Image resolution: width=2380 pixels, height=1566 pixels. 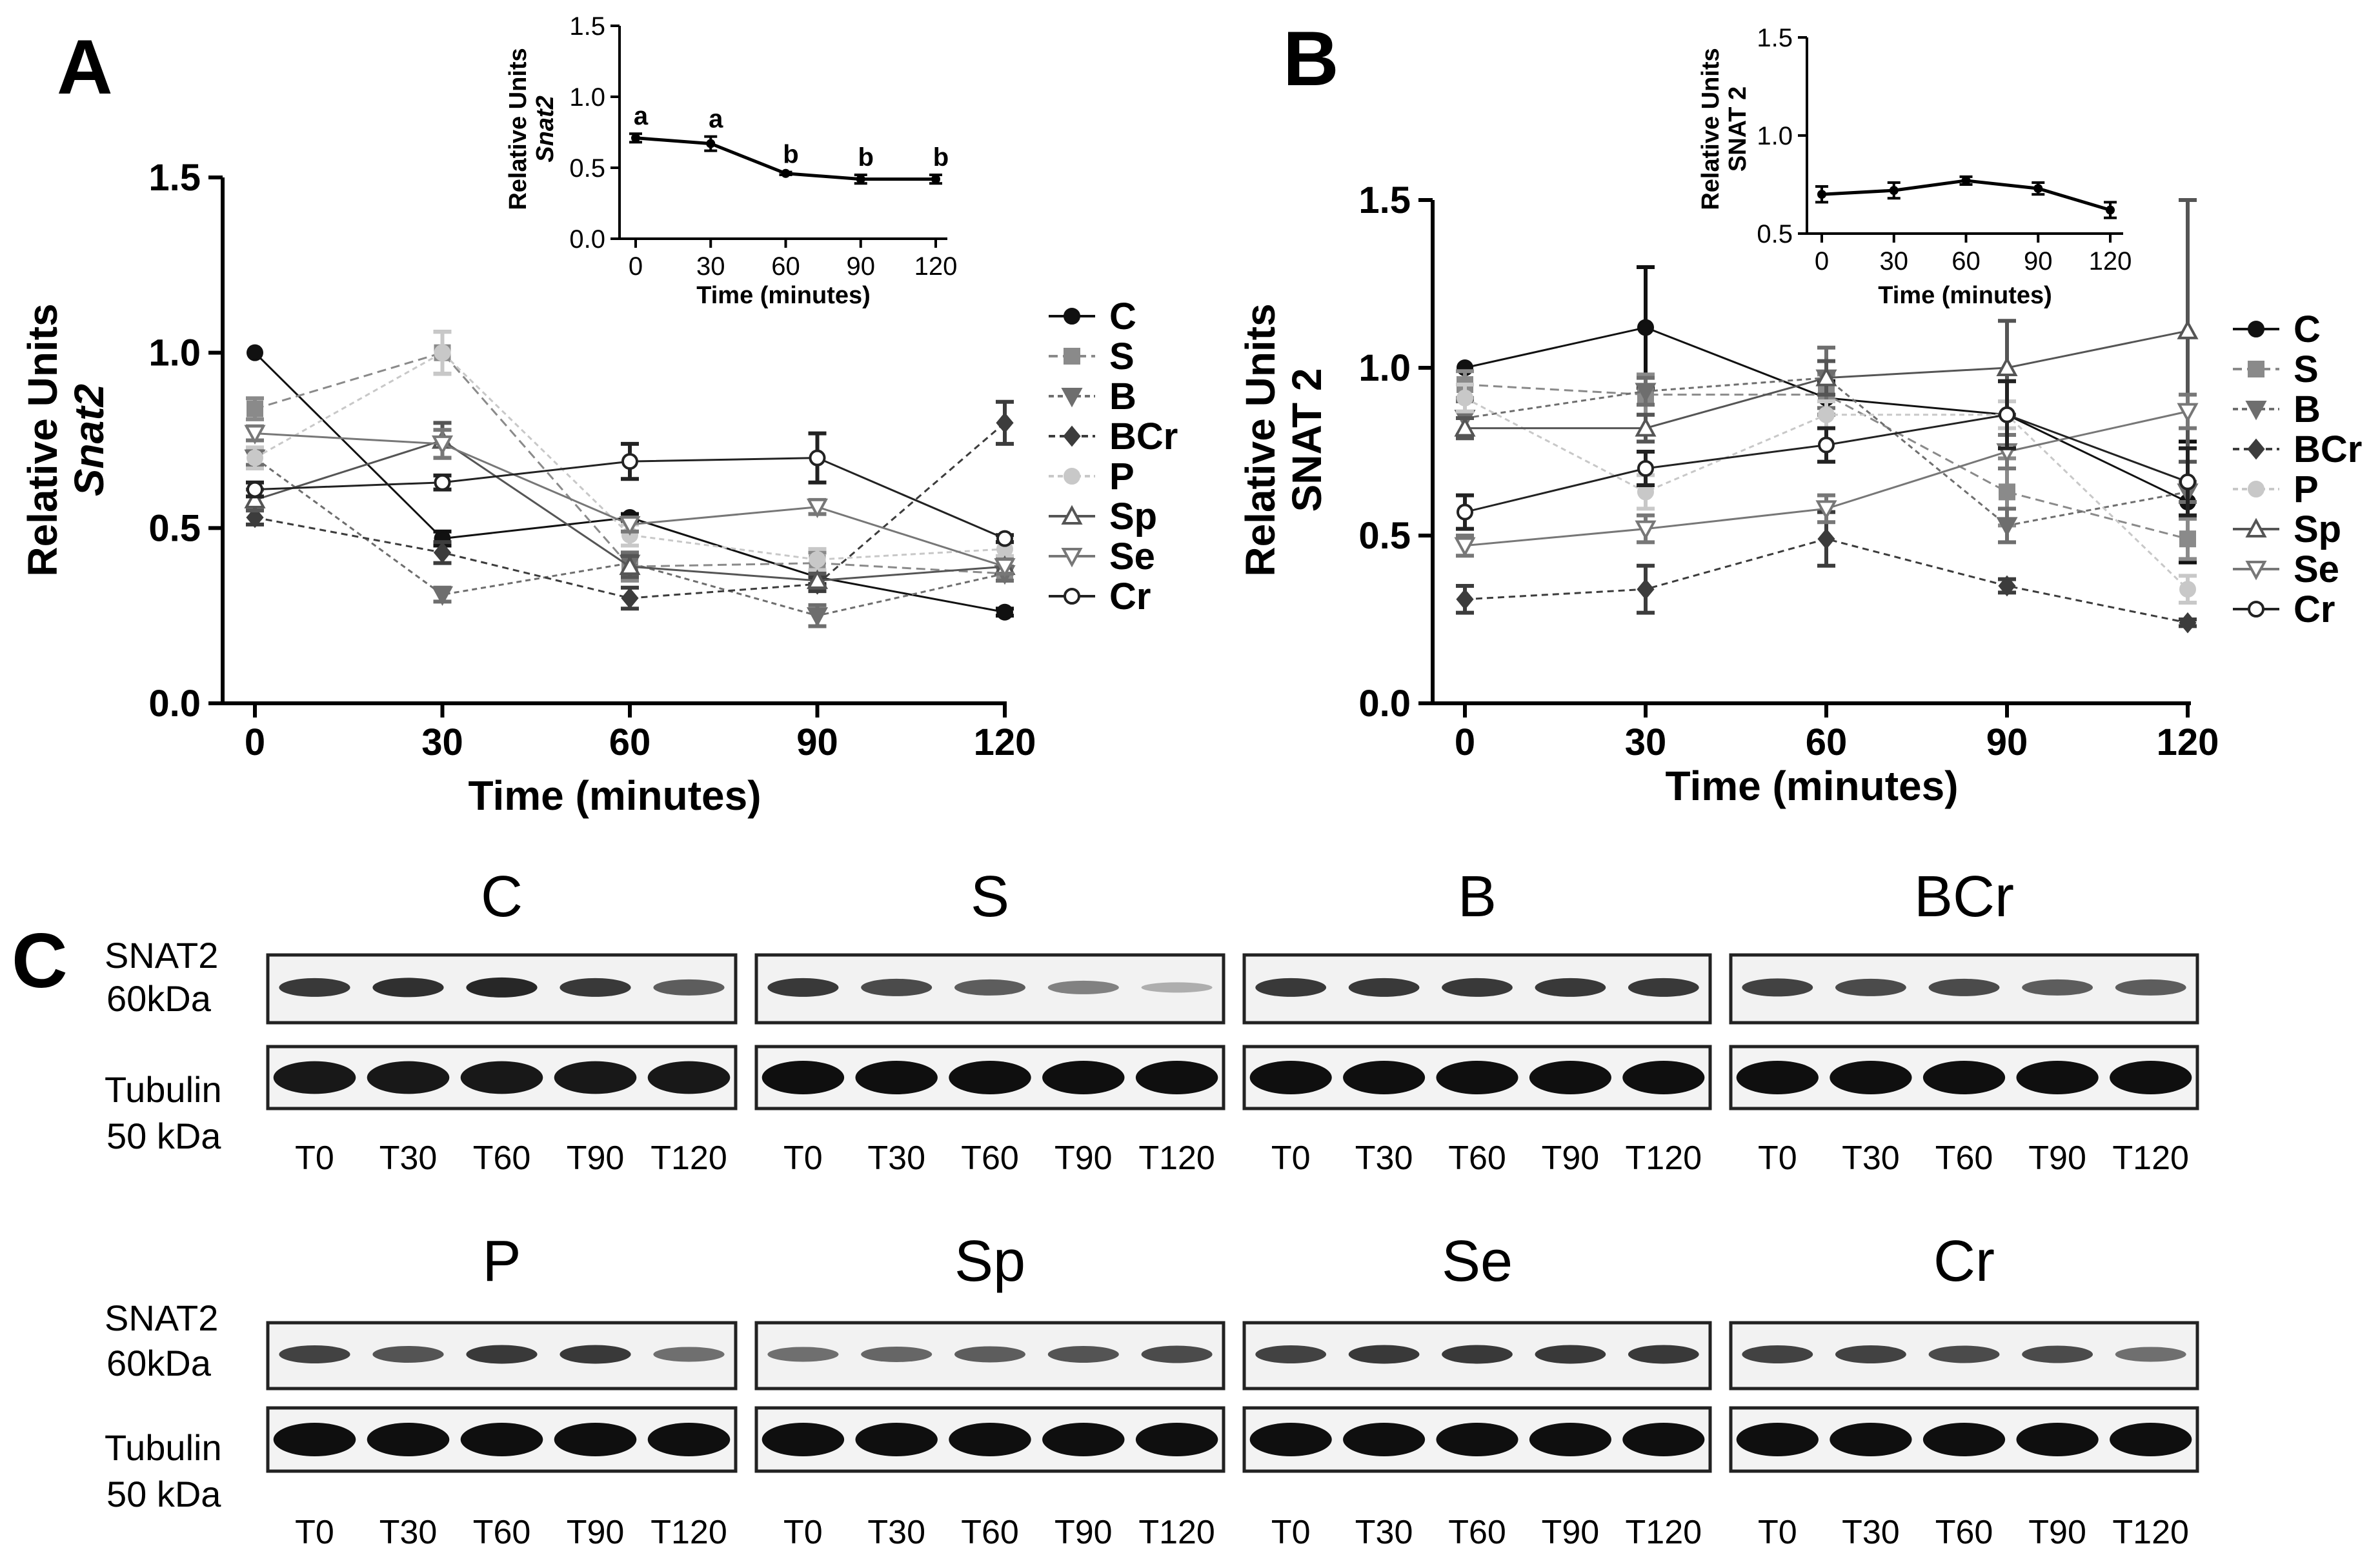 I want to click on blot-group-title: BCr, so click(x=1964, y=897).